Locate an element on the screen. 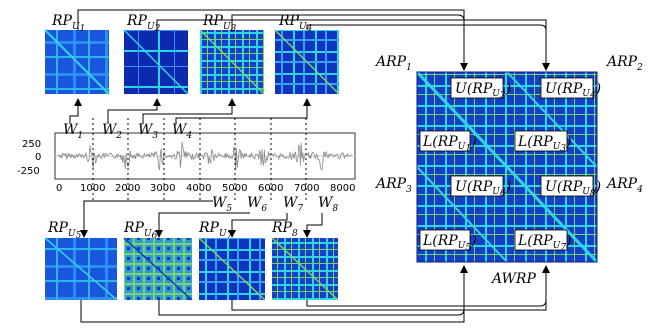 This screenshot has width=654, height=328. rp-label-u5: RPU5 is located at coordinates (64, 230).